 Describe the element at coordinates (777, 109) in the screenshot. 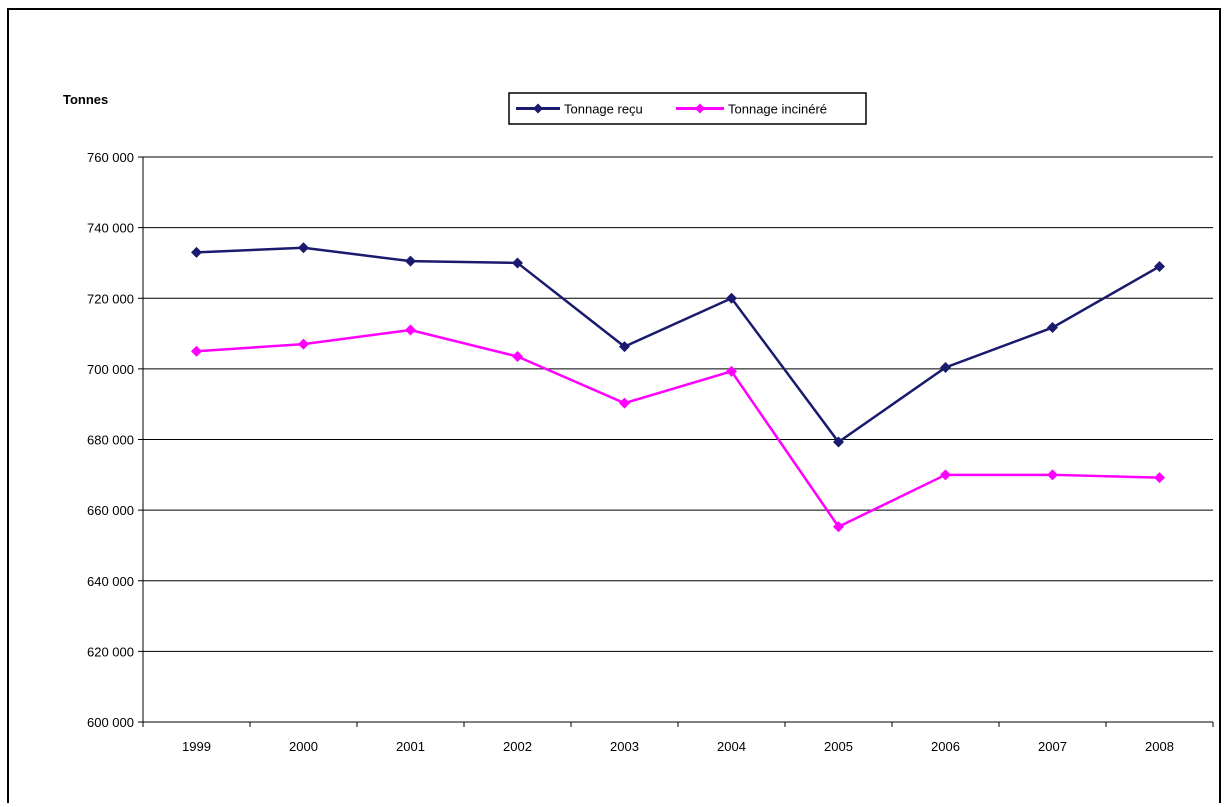

I see `legend-label: Tonnage incinéré` at that location.